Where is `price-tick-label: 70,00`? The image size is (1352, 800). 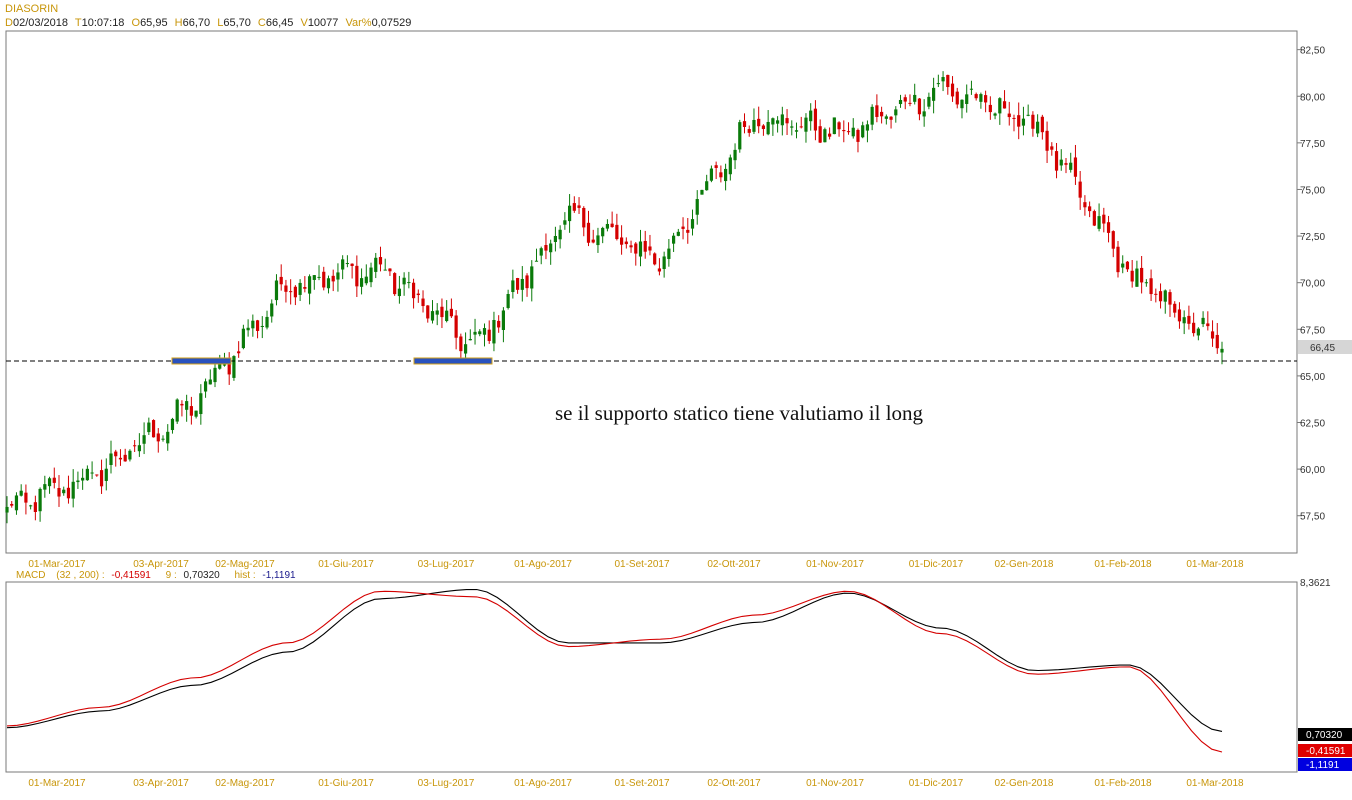 price-tick-label: 70,00 is located at coordinates (1312, 284).